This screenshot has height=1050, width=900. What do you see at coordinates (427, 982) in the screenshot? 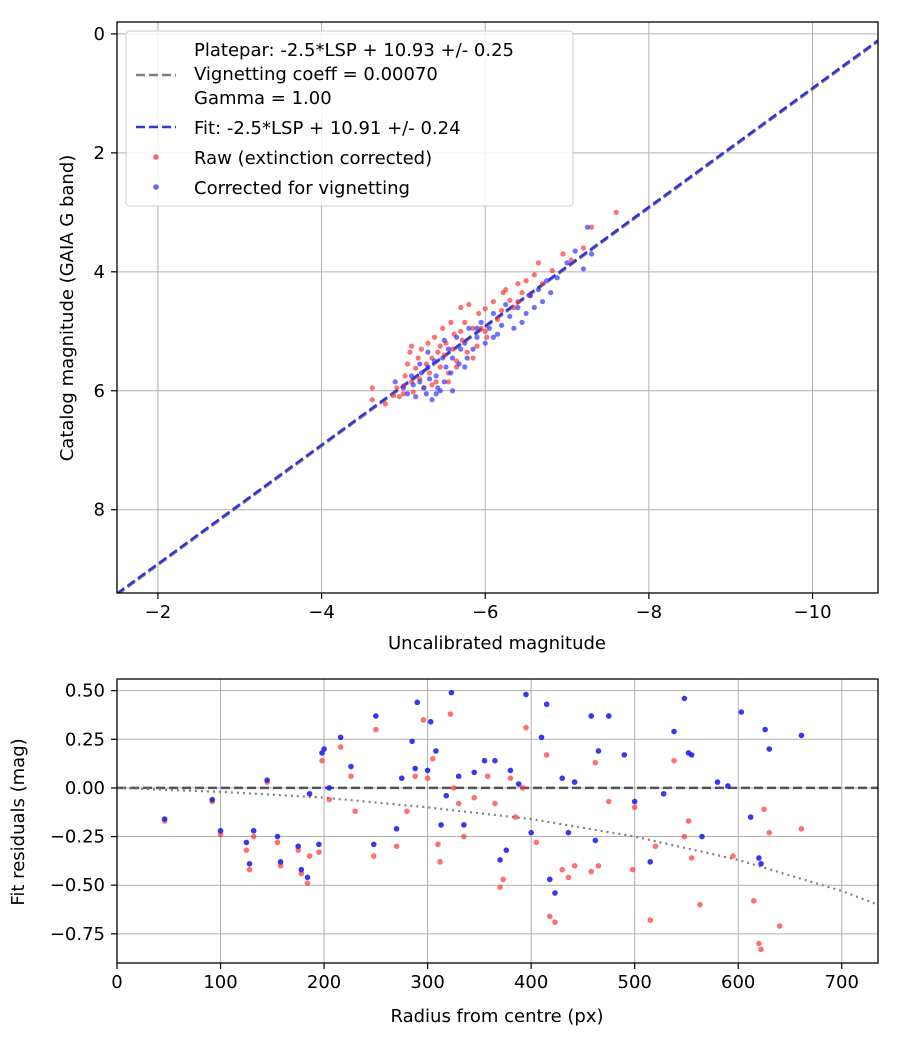
I see `x-tick-label: 300` at bounding box center [427, 982].